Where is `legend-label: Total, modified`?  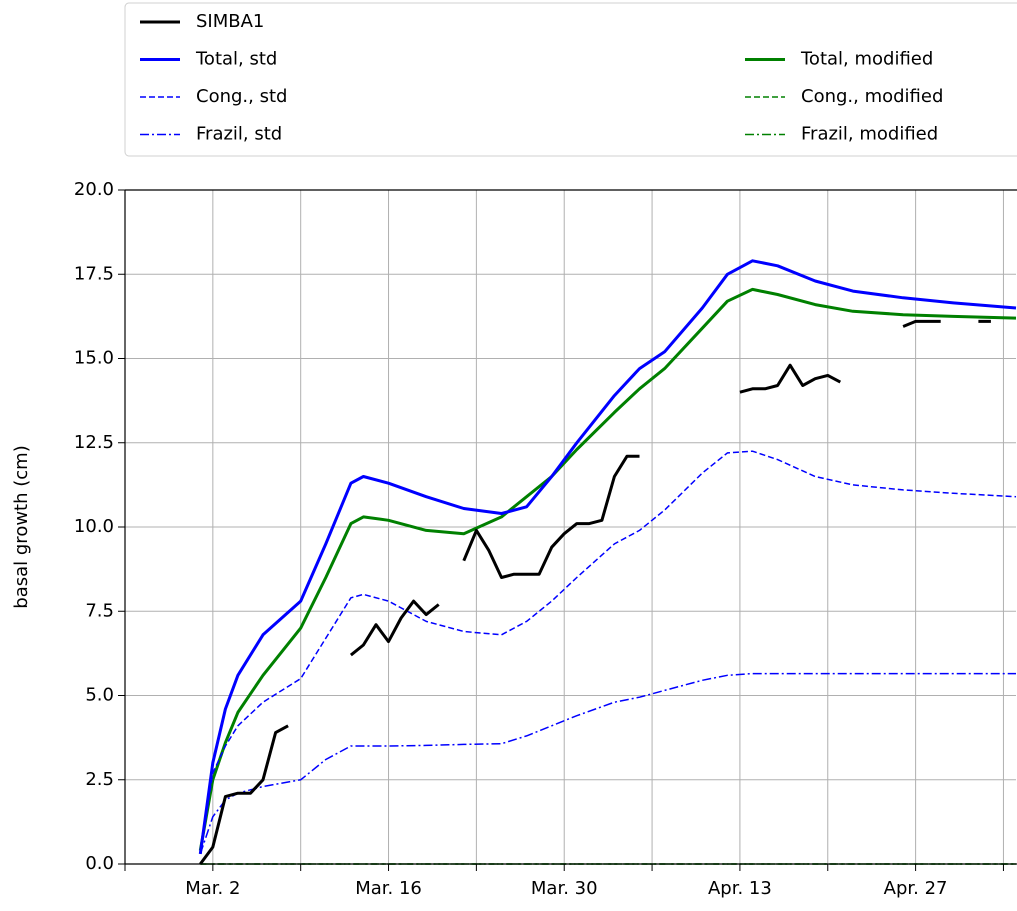 legend-label: Total, modified is located at coordinates (866, 59).